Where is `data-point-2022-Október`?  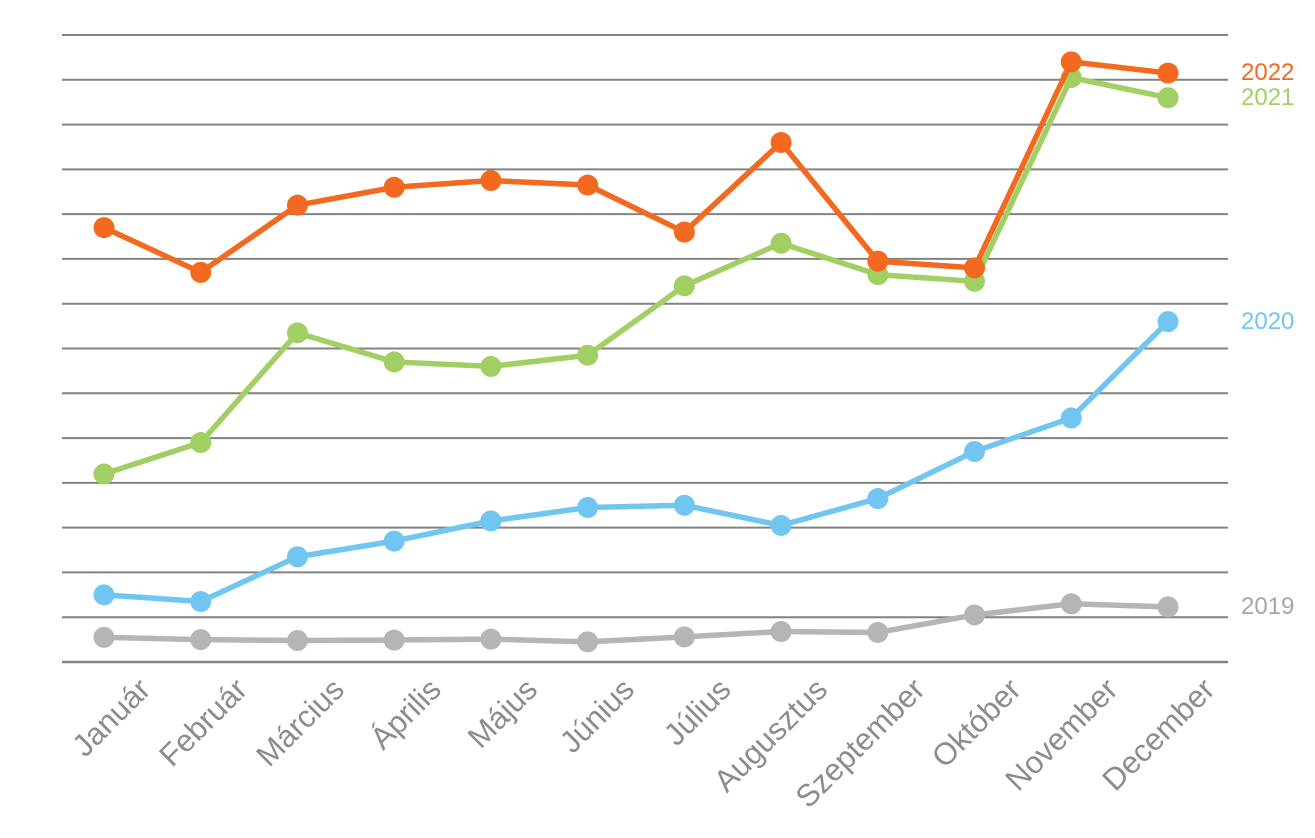 data-point-2022-Október is located at coordinates (975, 268).